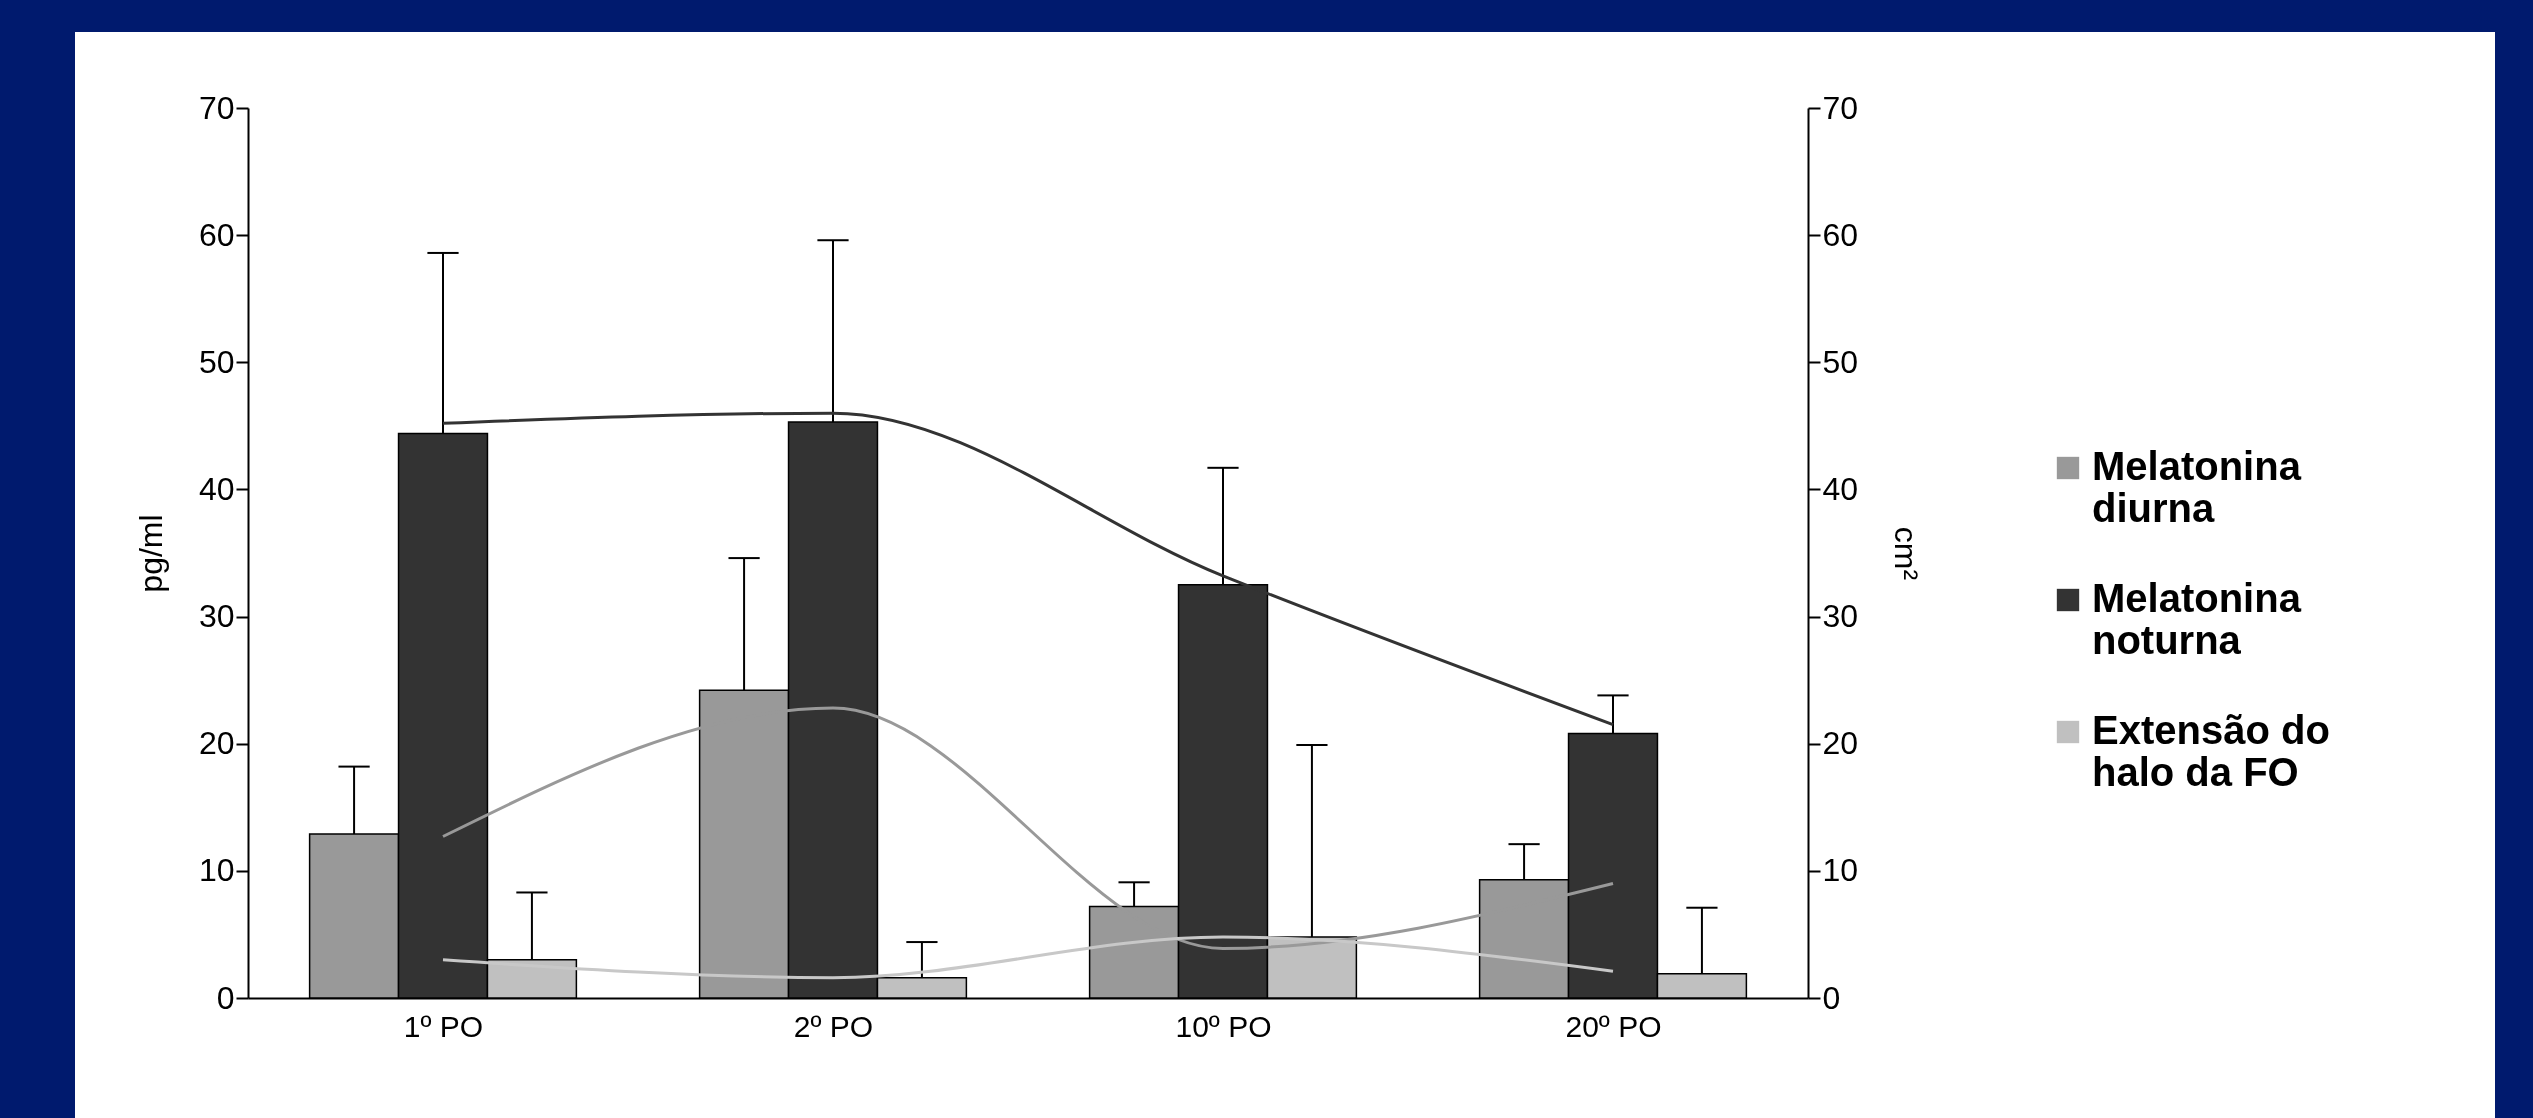 The image size is (2533, 1118). I want to click on y2-tick-label: 0, so click(1831, 997).